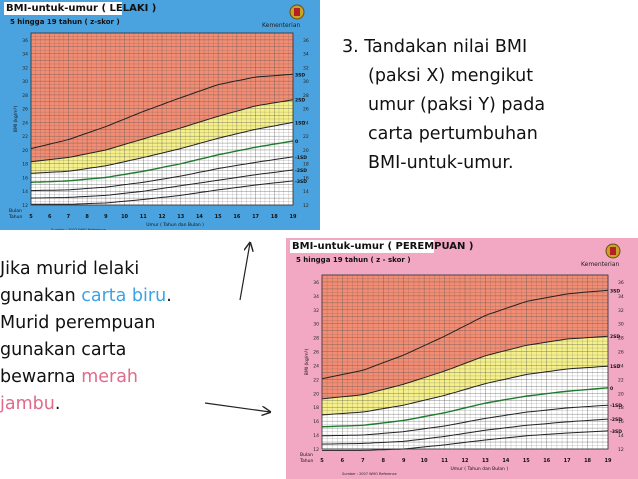 The image size is (638, 479). What do you see at coordinates (424, 461) in the screenshot?
I see `x-tick-label: 10` at bounding box center [424, 461].